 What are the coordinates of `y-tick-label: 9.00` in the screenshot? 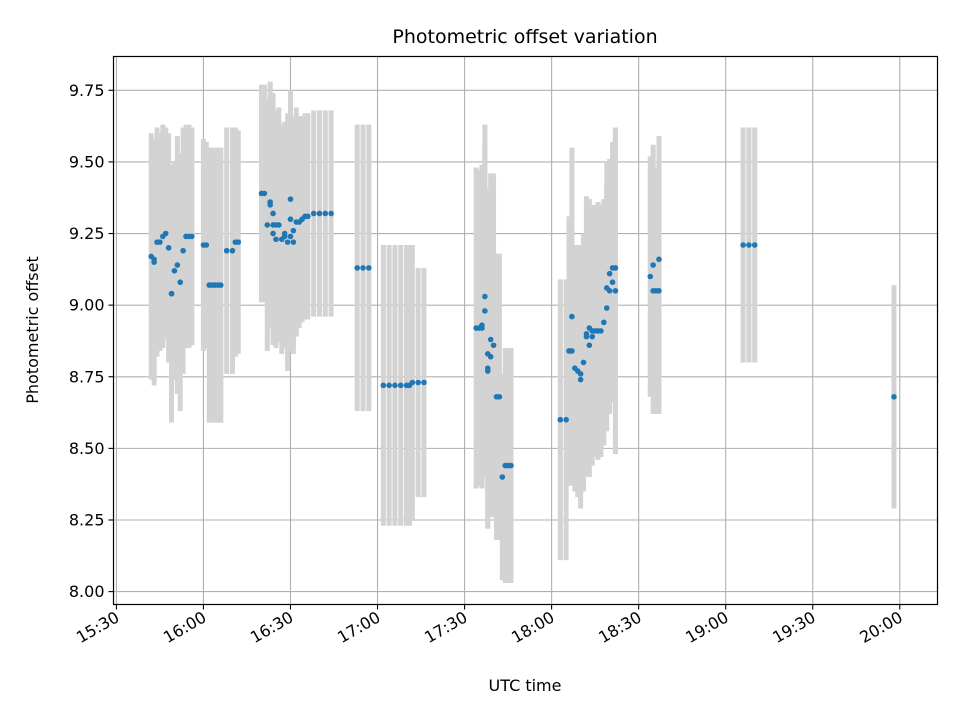 It's located at (87, 305).